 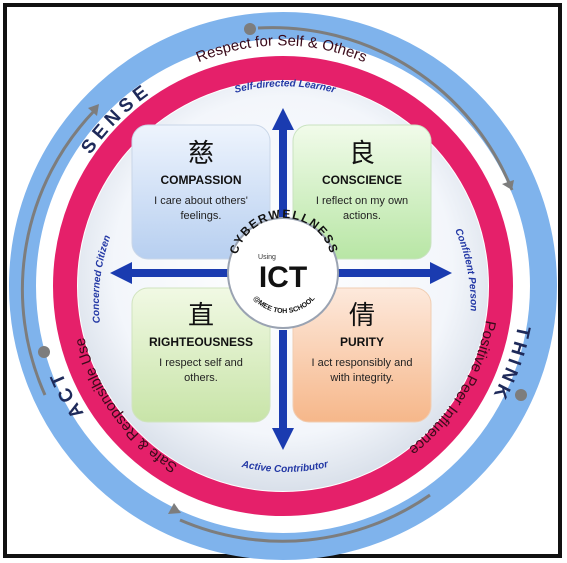 I want to click on quadrant-compassion-title: COMPASSION, so click(x=200, y=180).